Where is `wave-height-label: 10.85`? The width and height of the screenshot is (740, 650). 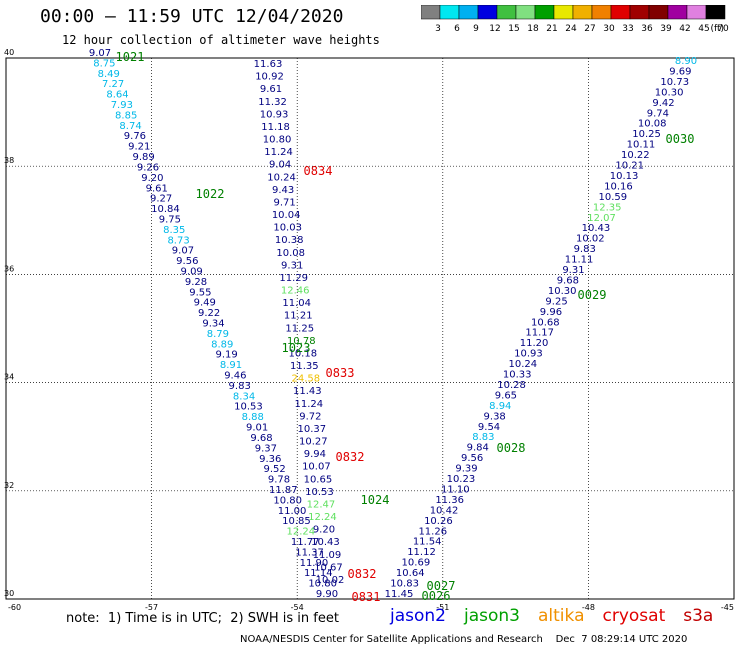
wave-height-label: 10.85 is located at coordinates (296, 521).